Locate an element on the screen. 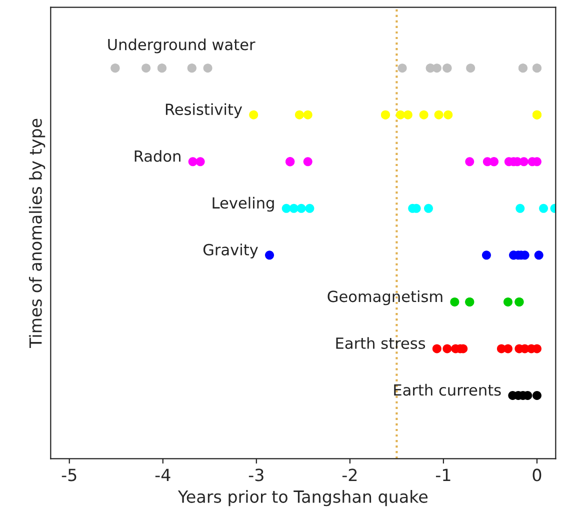 The image size is (563, 520). y-tick-label: Leveling is located at coordinates (243, 204).